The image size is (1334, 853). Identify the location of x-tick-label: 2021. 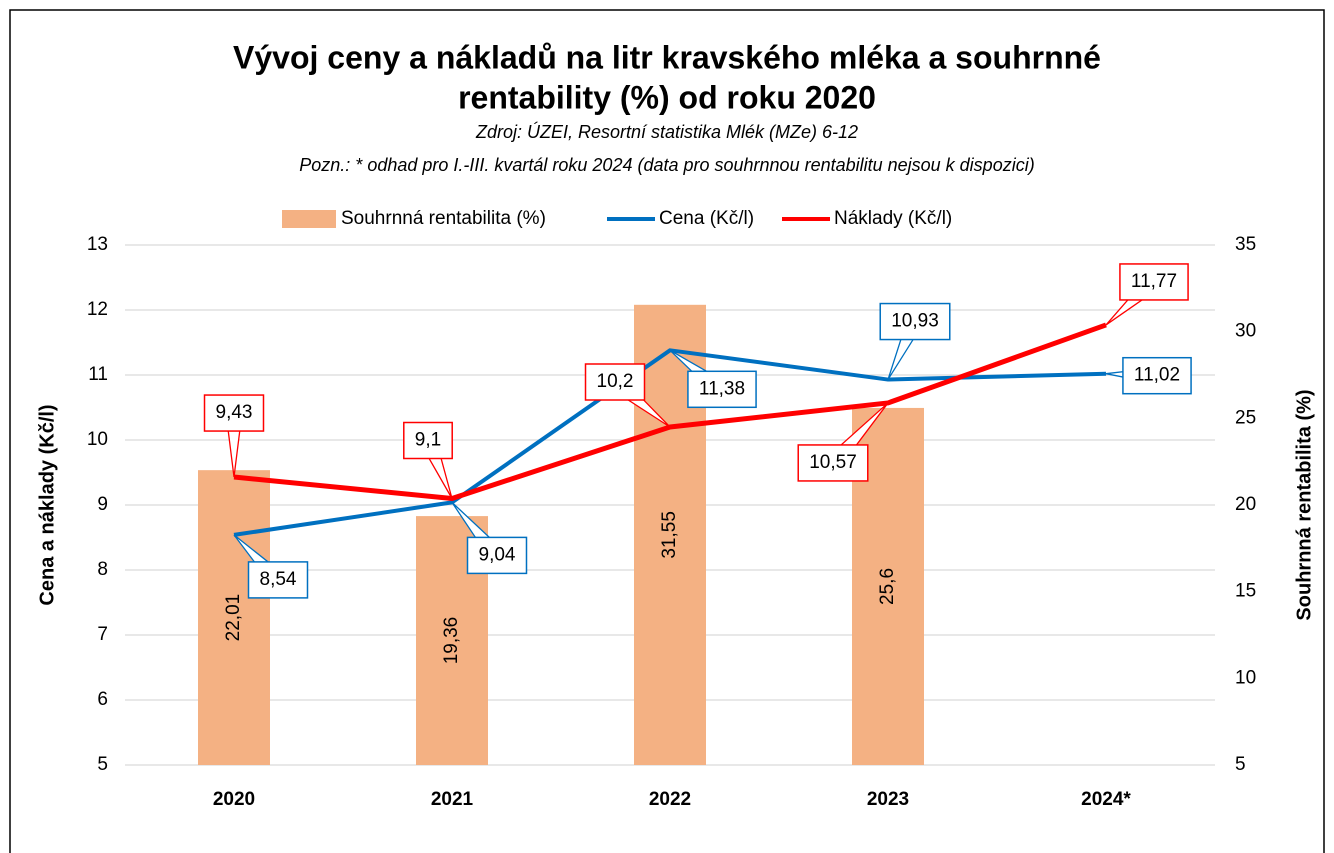
(452, 799).